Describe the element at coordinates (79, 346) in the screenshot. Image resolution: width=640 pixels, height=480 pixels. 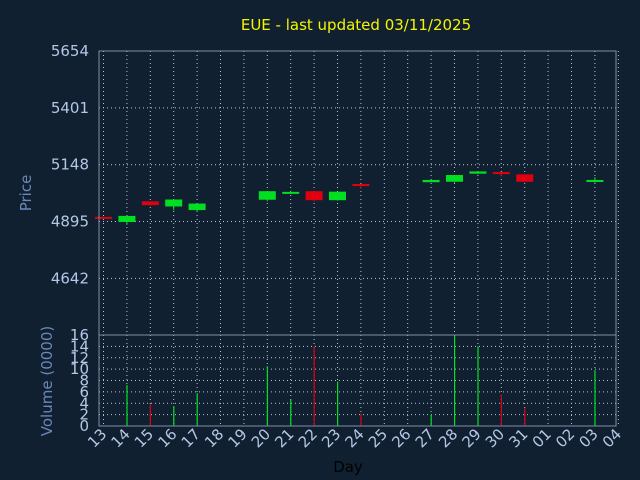
I see `volume-tick-label: 14` at that location.